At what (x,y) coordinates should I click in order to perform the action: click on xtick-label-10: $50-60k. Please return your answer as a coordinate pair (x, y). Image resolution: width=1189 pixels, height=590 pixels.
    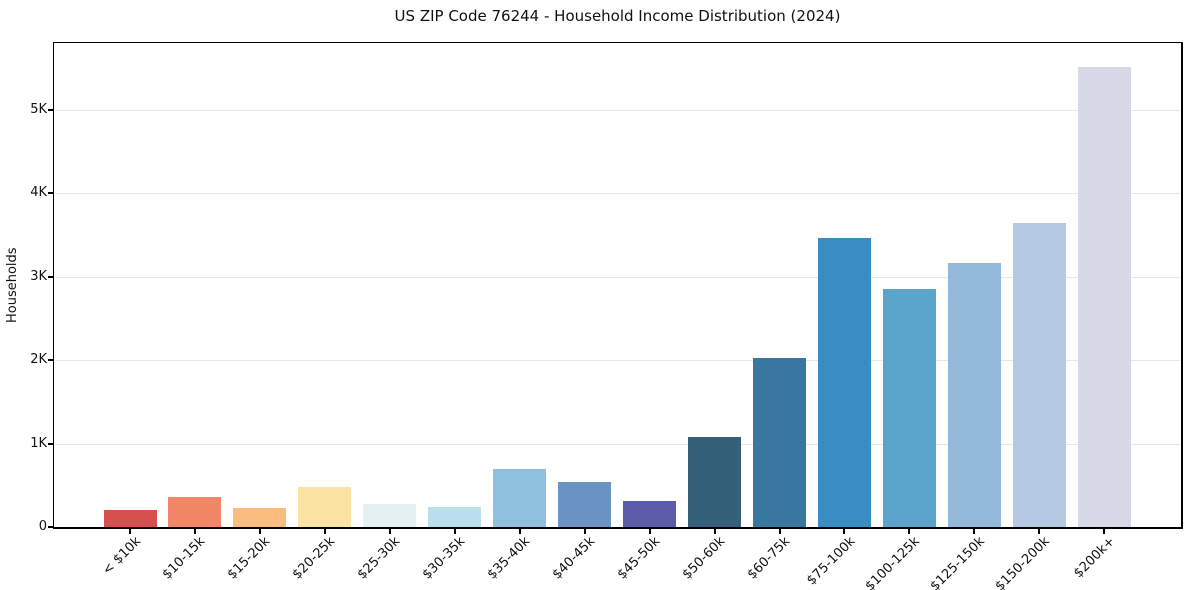
    Looking at the image, I should click on (704, 558).